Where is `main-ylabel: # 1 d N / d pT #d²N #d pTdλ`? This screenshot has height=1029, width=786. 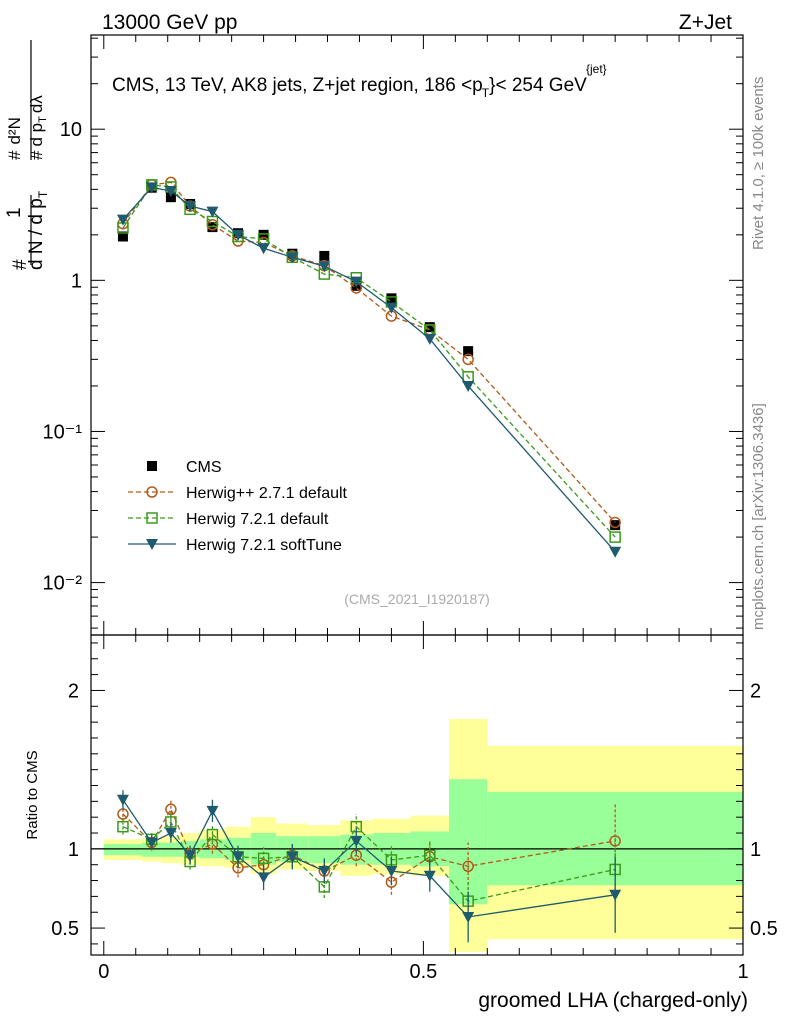
main-ylabel: # 1 d N / d pT #d²N #d pTdλ is located at coordinates (27, 155).